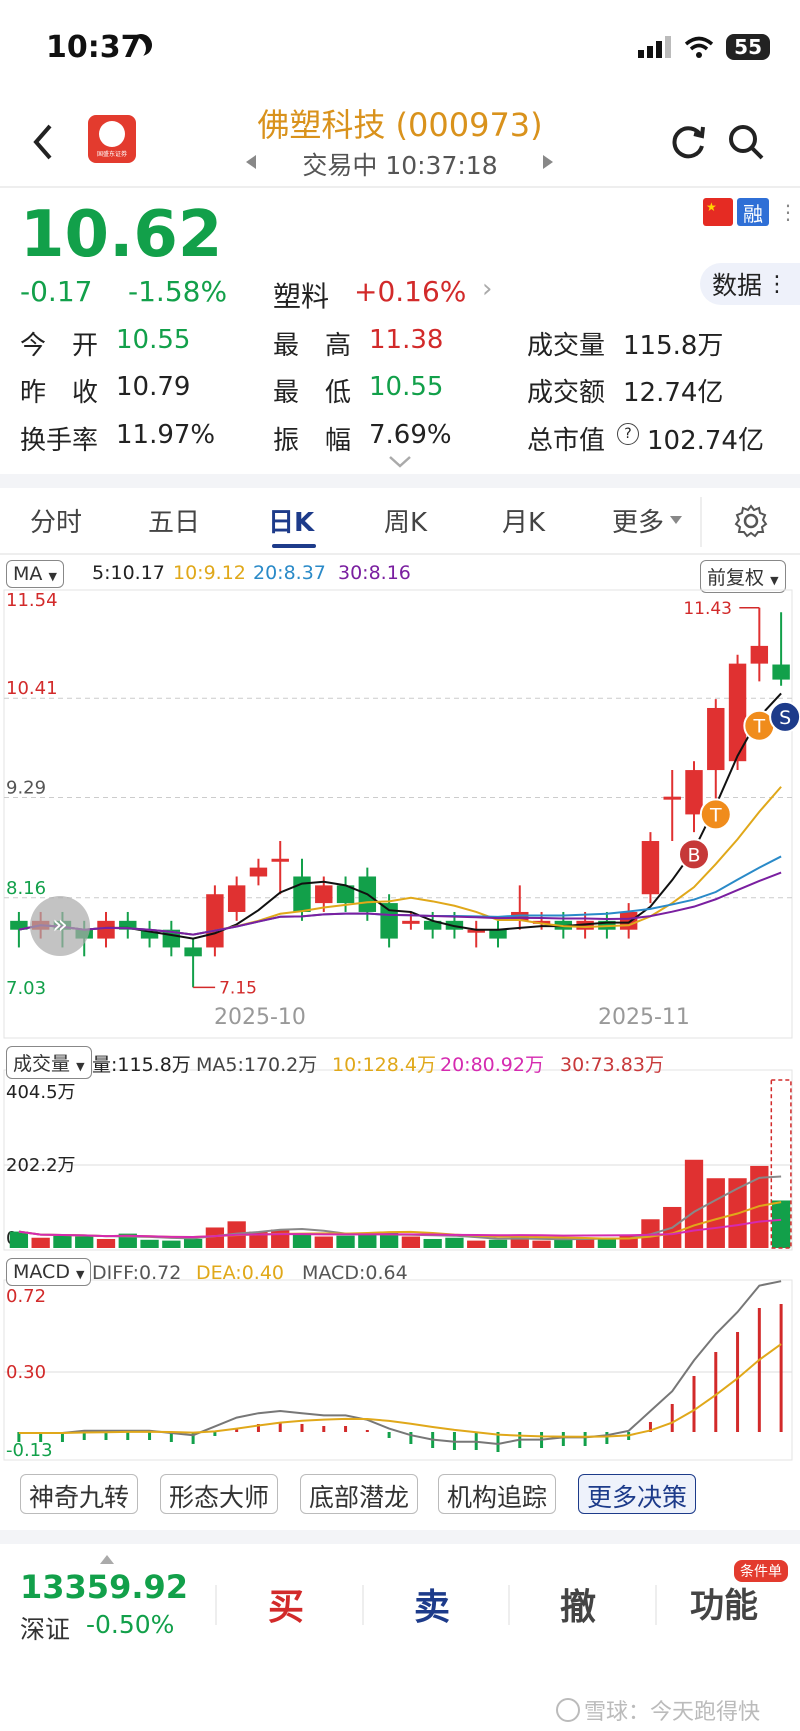  Describe the element at coordinates (398, 1160) in the screenshot. I see `volume-frame` at that location.